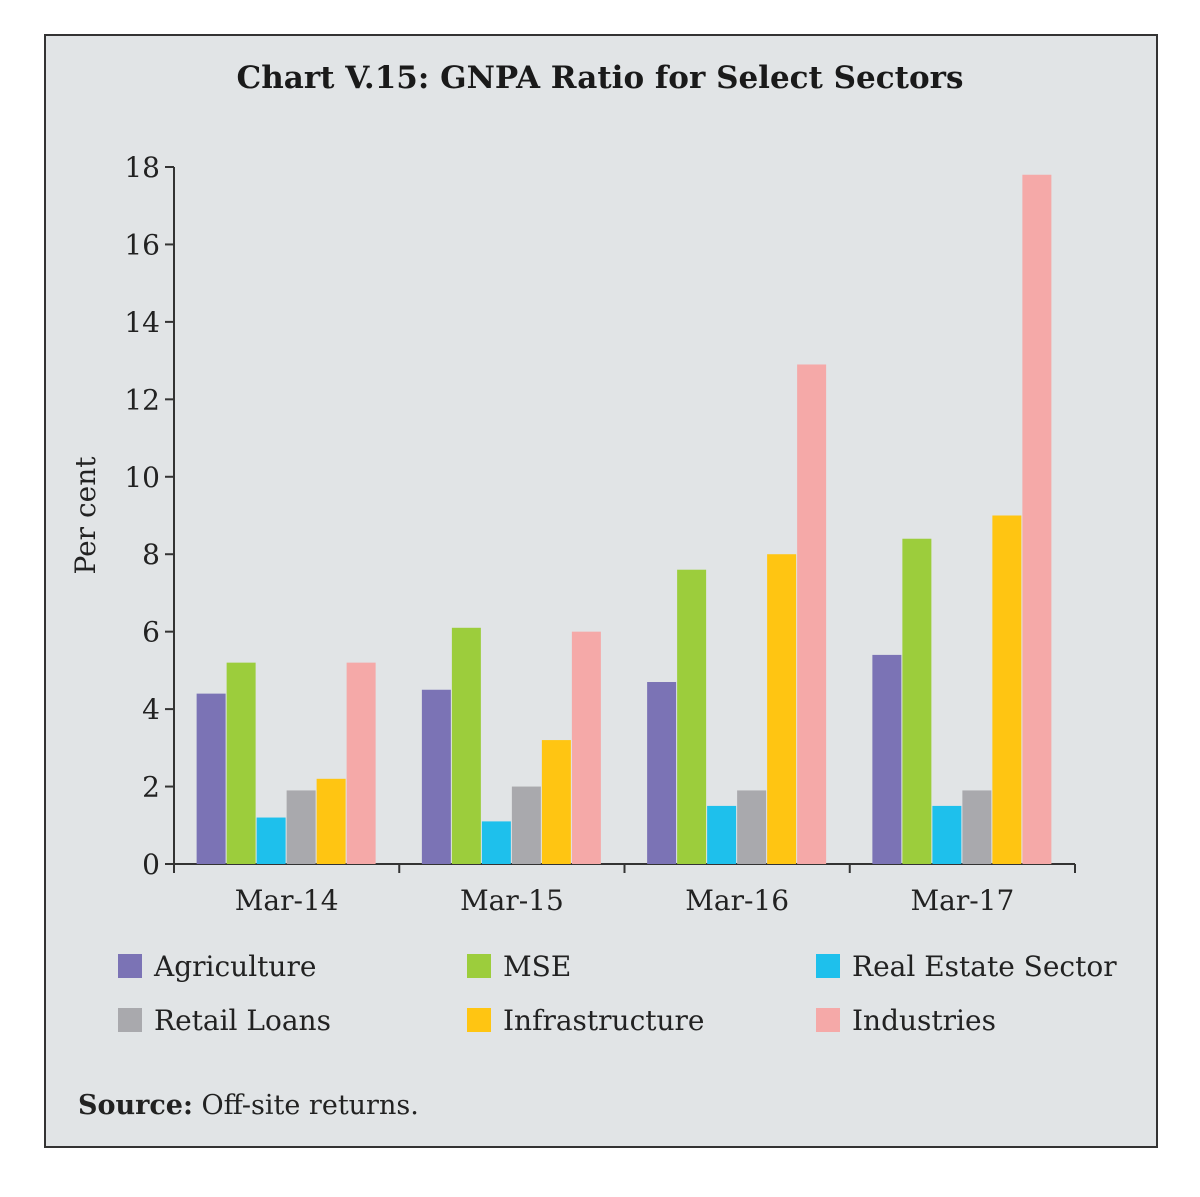 The height and width of the screenshot is (1197, 1200). What do you see at coordinates (135, 1105) in the screenshot?
I see `source-label: Source:` at bounding box center [135, 1105].